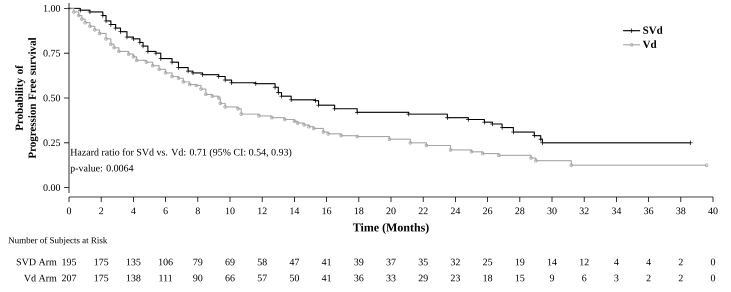 Image resolution: width=731 pixels, height=292 pixels. What do you see at coordinates (230, 262) in the screenshot?
I see `text: 69` at bounding box center [230, 262].